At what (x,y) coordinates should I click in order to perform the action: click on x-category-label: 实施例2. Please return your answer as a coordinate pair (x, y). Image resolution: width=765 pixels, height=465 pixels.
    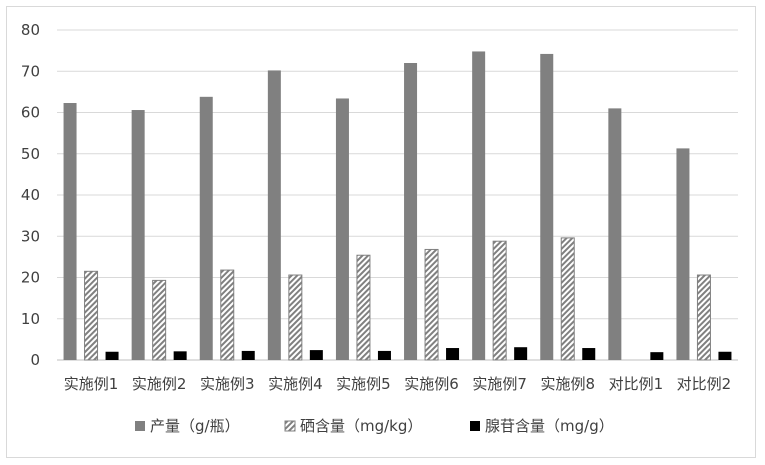
    Looking at the image, I should click on (159, 384).